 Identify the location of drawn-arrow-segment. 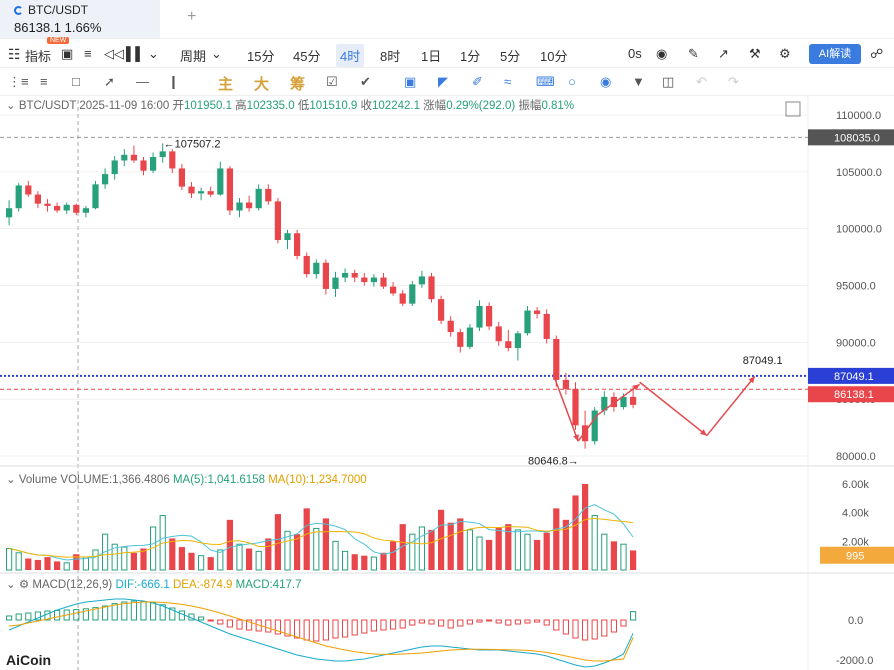
(587, 428).